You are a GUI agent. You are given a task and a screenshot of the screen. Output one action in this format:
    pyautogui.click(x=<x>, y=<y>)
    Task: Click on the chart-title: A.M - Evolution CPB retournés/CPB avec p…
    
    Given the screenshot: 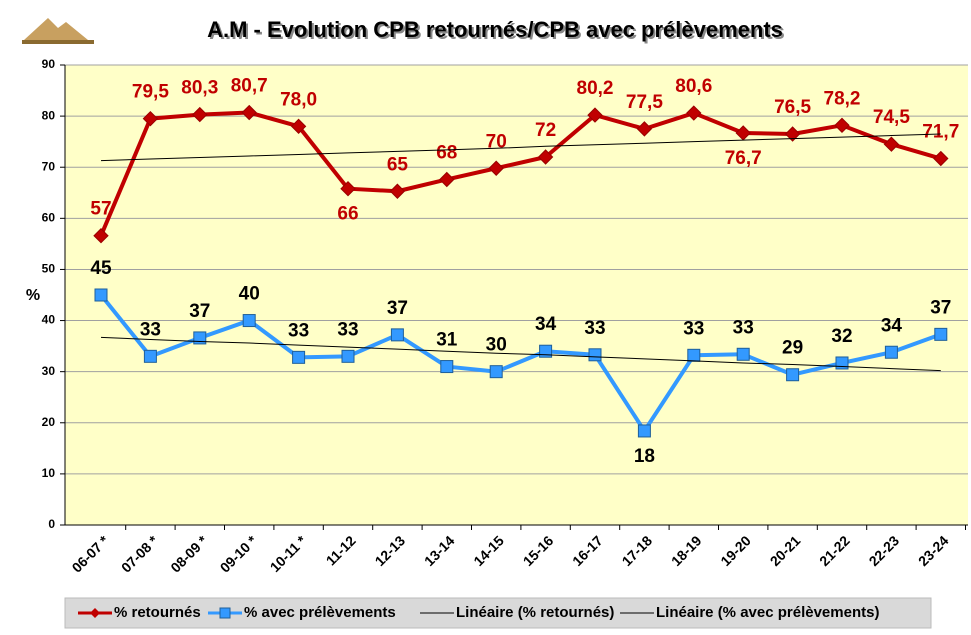 What is the action you would take?
    pyautogui.click(x=495, y=29)
    